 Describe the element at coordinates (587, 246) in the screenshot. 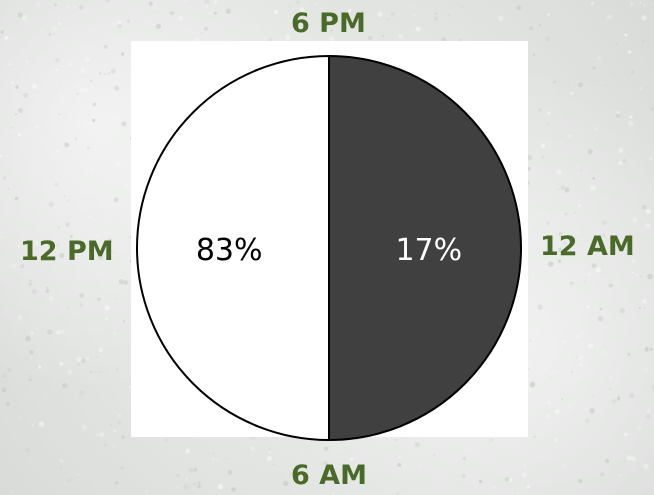

I see `clock-label-right: 12 AM` at that location.